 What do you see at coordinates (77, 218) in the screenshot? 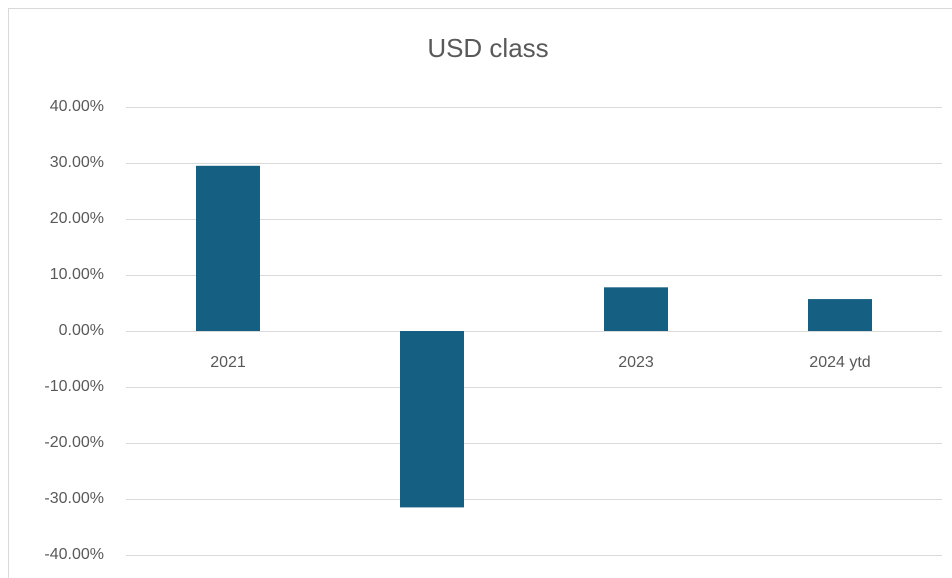
I see `y-tick-label: 20.00%` at bounding box center [77, 218].